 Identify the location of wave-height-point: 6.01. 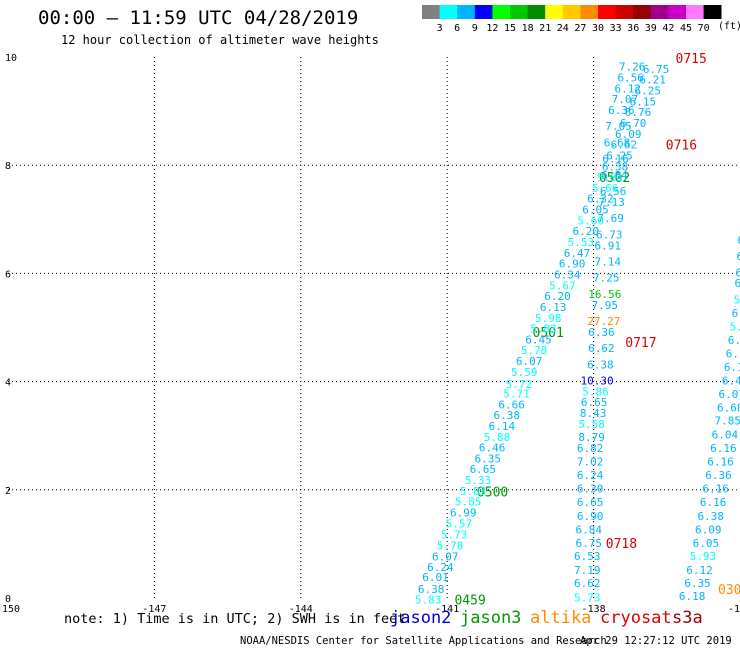
(435, 577).